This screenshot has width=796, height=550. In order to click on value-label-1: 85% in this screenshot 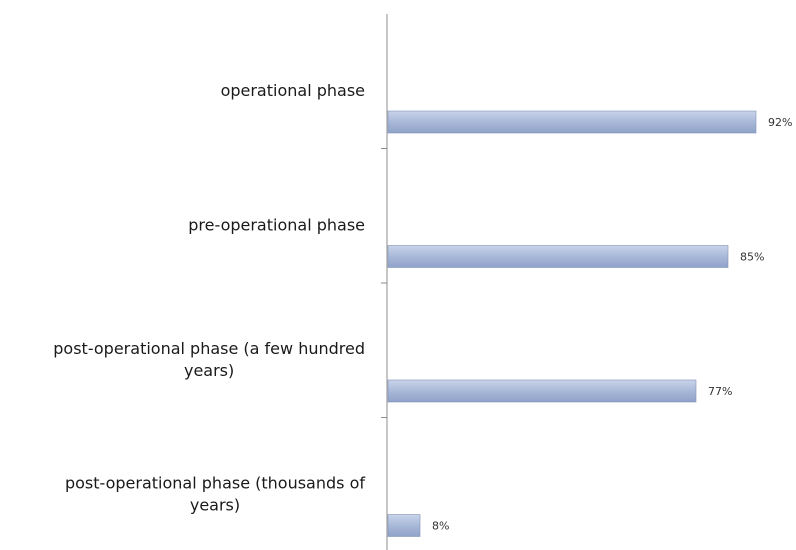, I will do `click(752, 257)`.